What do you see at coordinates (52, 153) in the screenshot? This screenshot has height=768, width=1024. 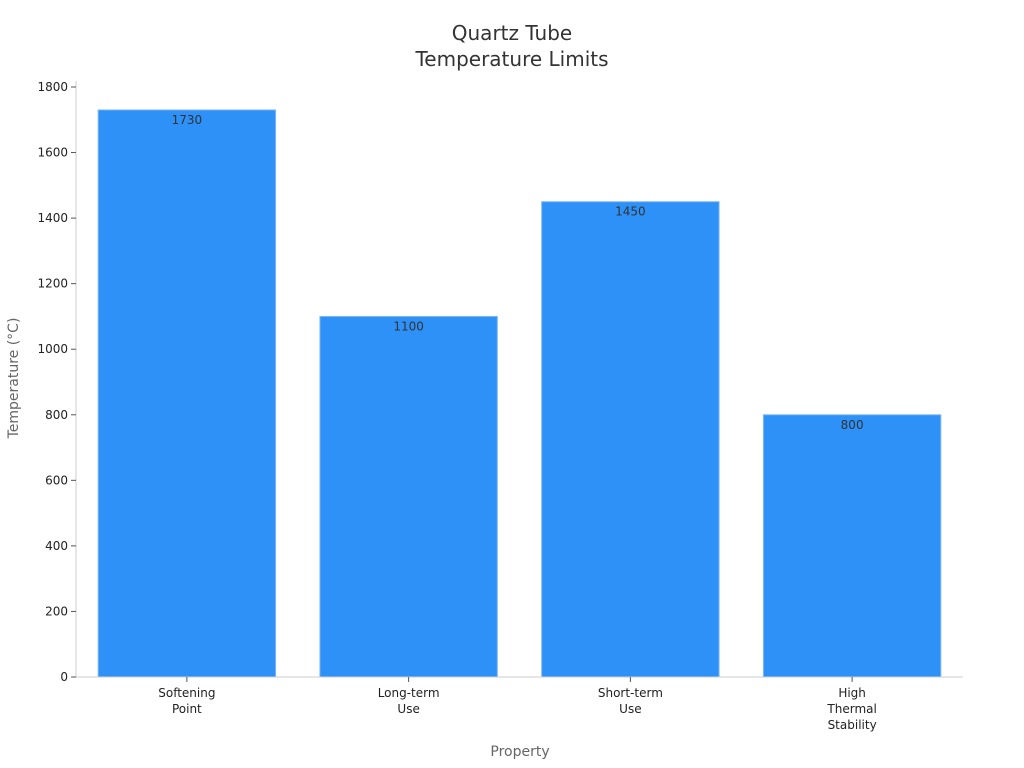 I see `y-tick-label: 1600` at bounding box center [52, 153].